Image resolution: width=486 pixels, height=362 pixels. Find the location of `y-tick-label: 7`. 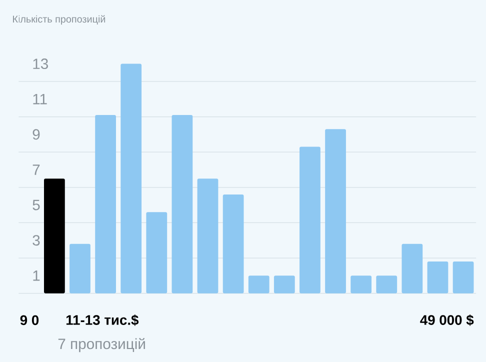

y-tick-label: 7 is located at coordinates (36, 169).